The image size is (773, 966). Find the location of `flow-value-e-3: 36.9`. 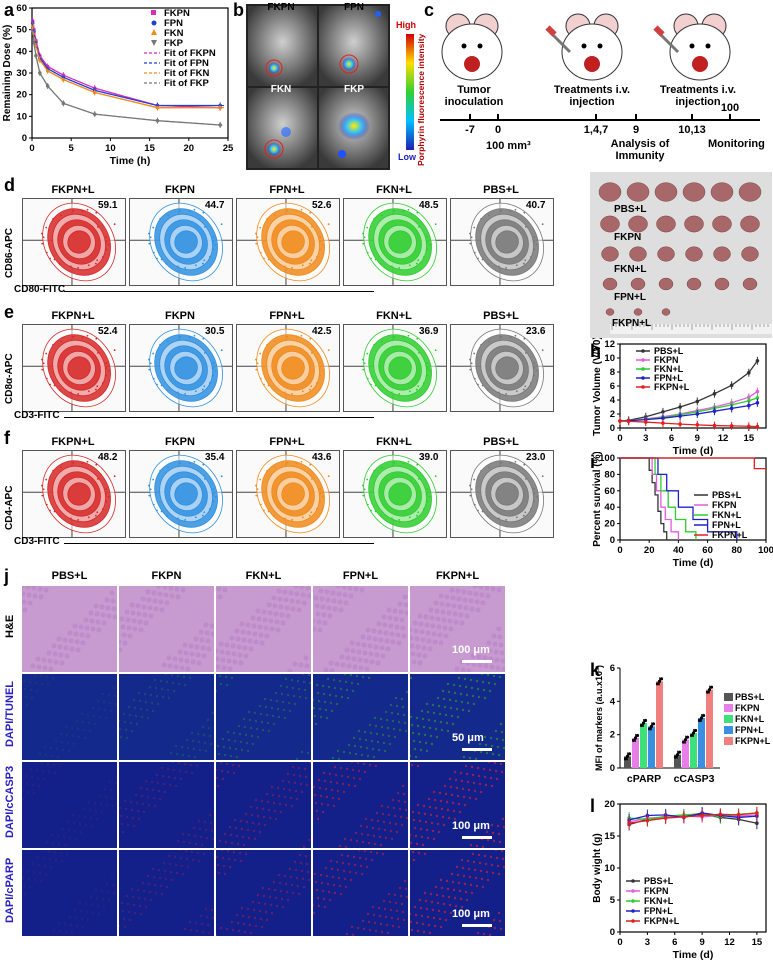

flow-value-e-3: 36.9 is located at coordinates (429, 331).